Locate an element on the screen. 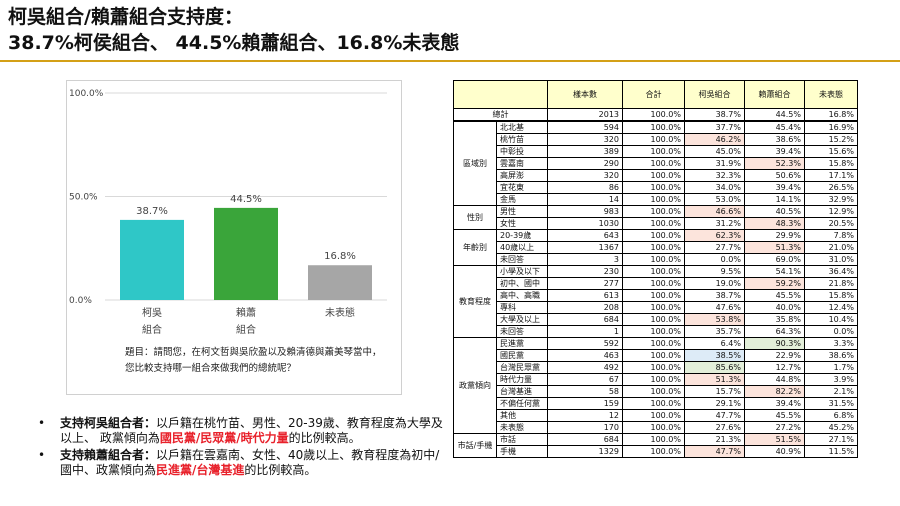 This screenshot has width=900, height=506. header-sample-size: 樣本數 is located at coordinates (585, 94).